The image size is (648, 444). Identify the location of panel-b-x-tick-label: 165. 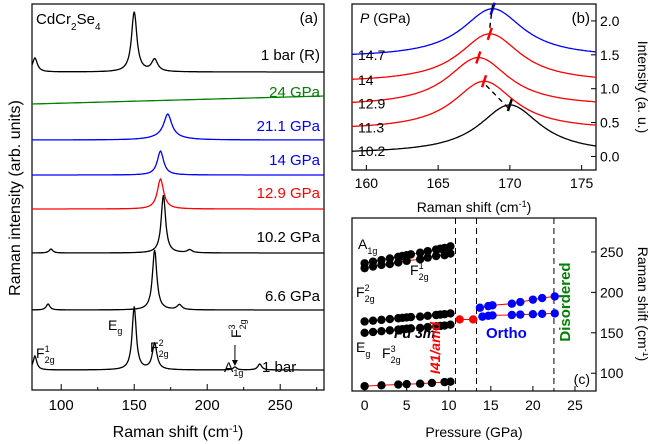
(438, 183).